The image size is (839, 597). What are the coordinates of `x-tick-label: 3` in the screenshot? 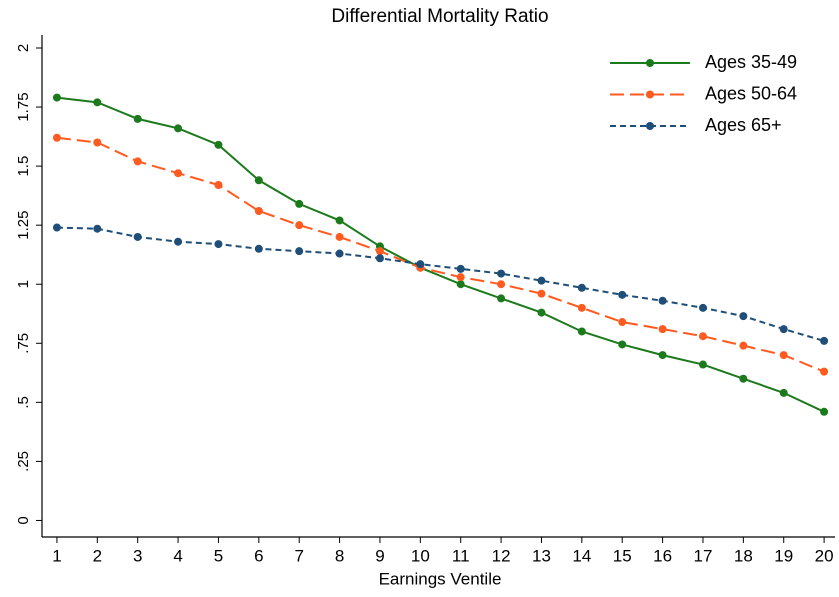 It's located at (137, 555).